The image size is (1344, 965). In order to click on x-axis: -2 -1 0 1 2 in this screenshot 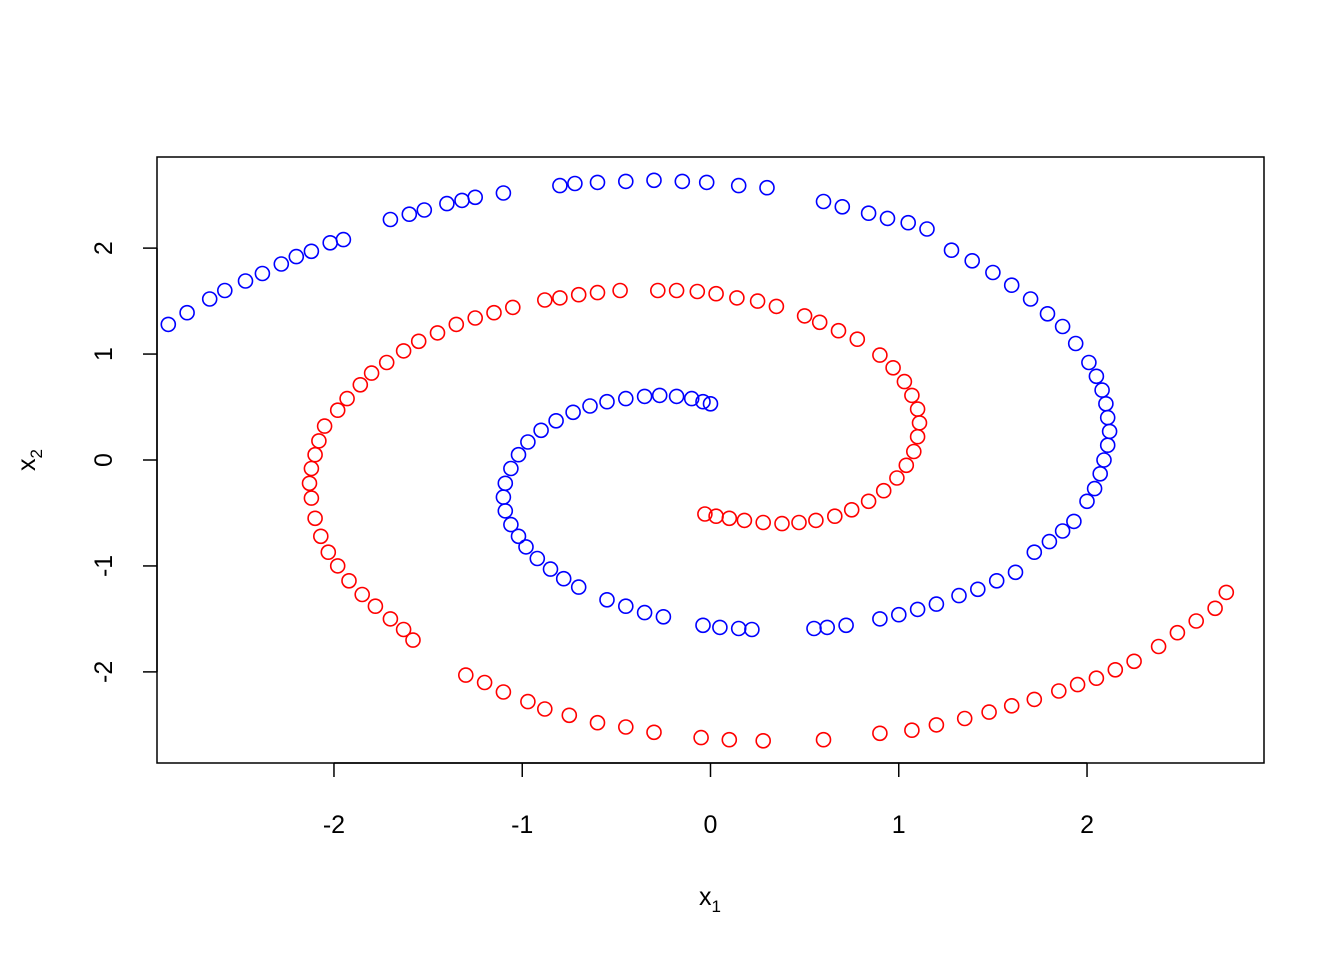, I will do `click(708, 800)`.